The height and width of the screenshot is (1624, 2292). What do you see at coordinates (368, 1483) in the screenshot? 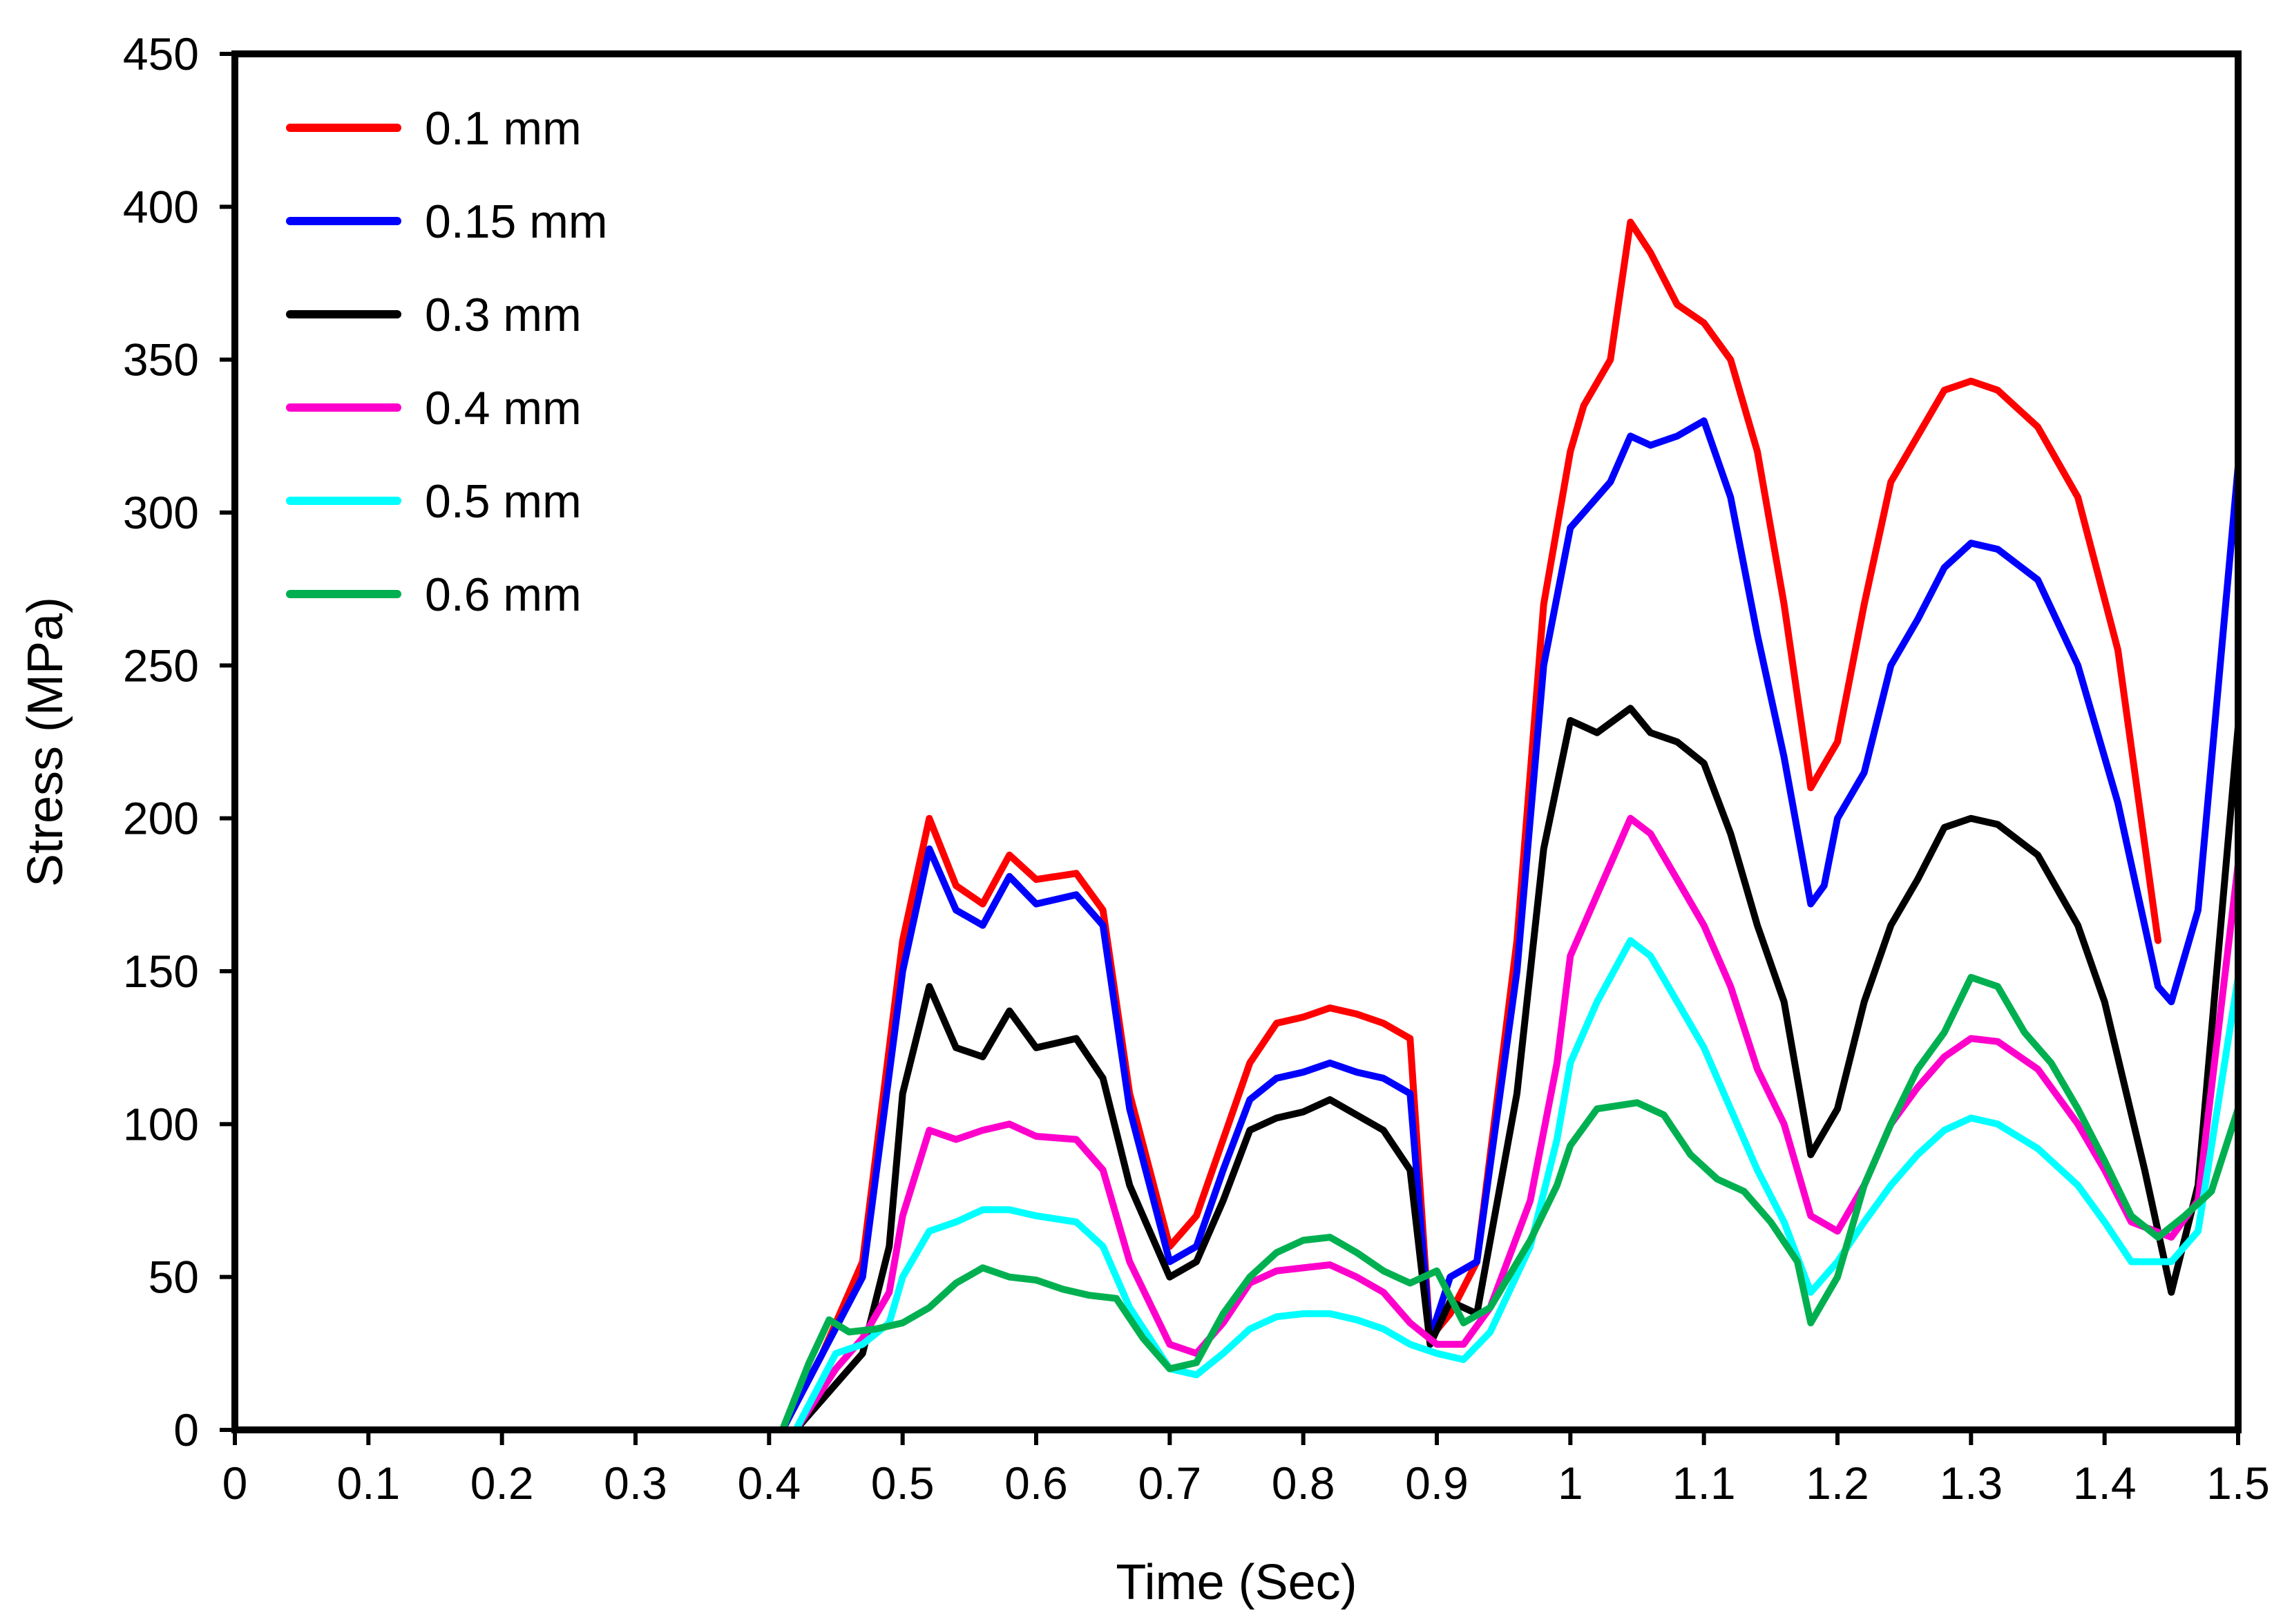
I see `x-tick-label: 0.1` at bounding box center [368, 1483].